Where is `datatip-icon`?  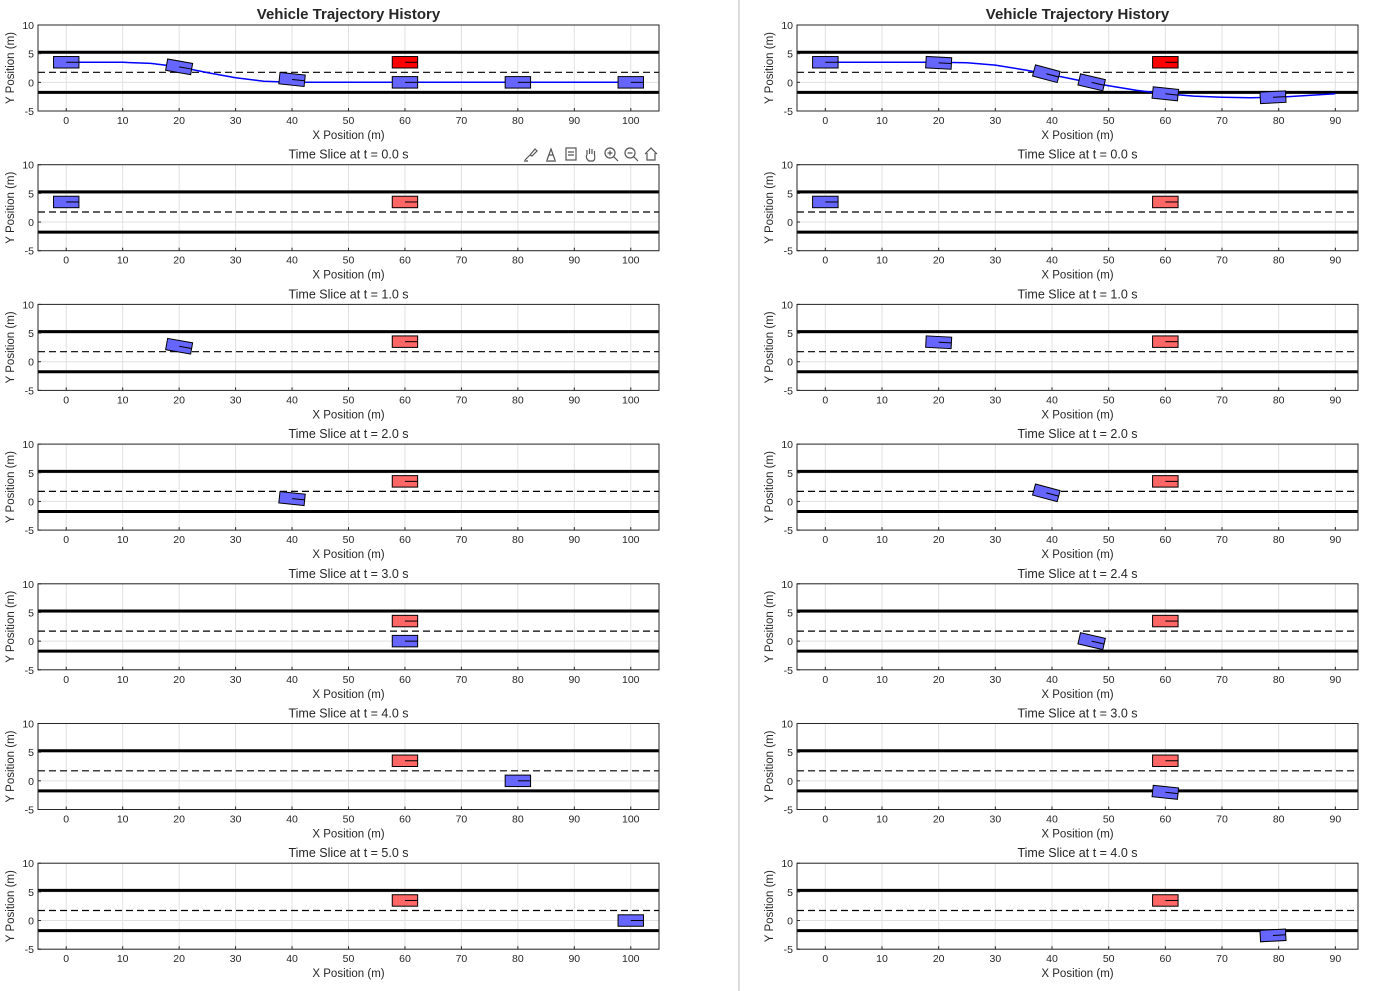 datatip-icon is located at coordinates (551, 154).